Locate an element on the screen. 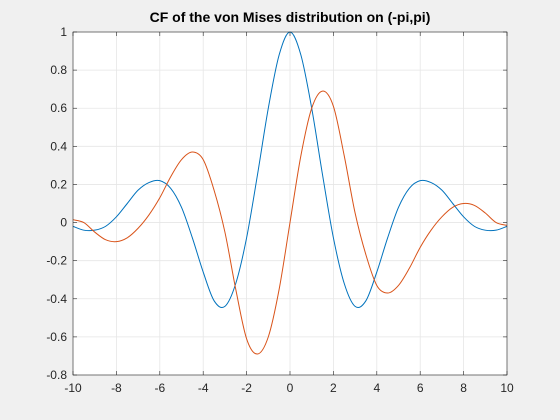 The image size is (560, 420). y-tick-label: 0.8 is located at coordinates (58, 70).